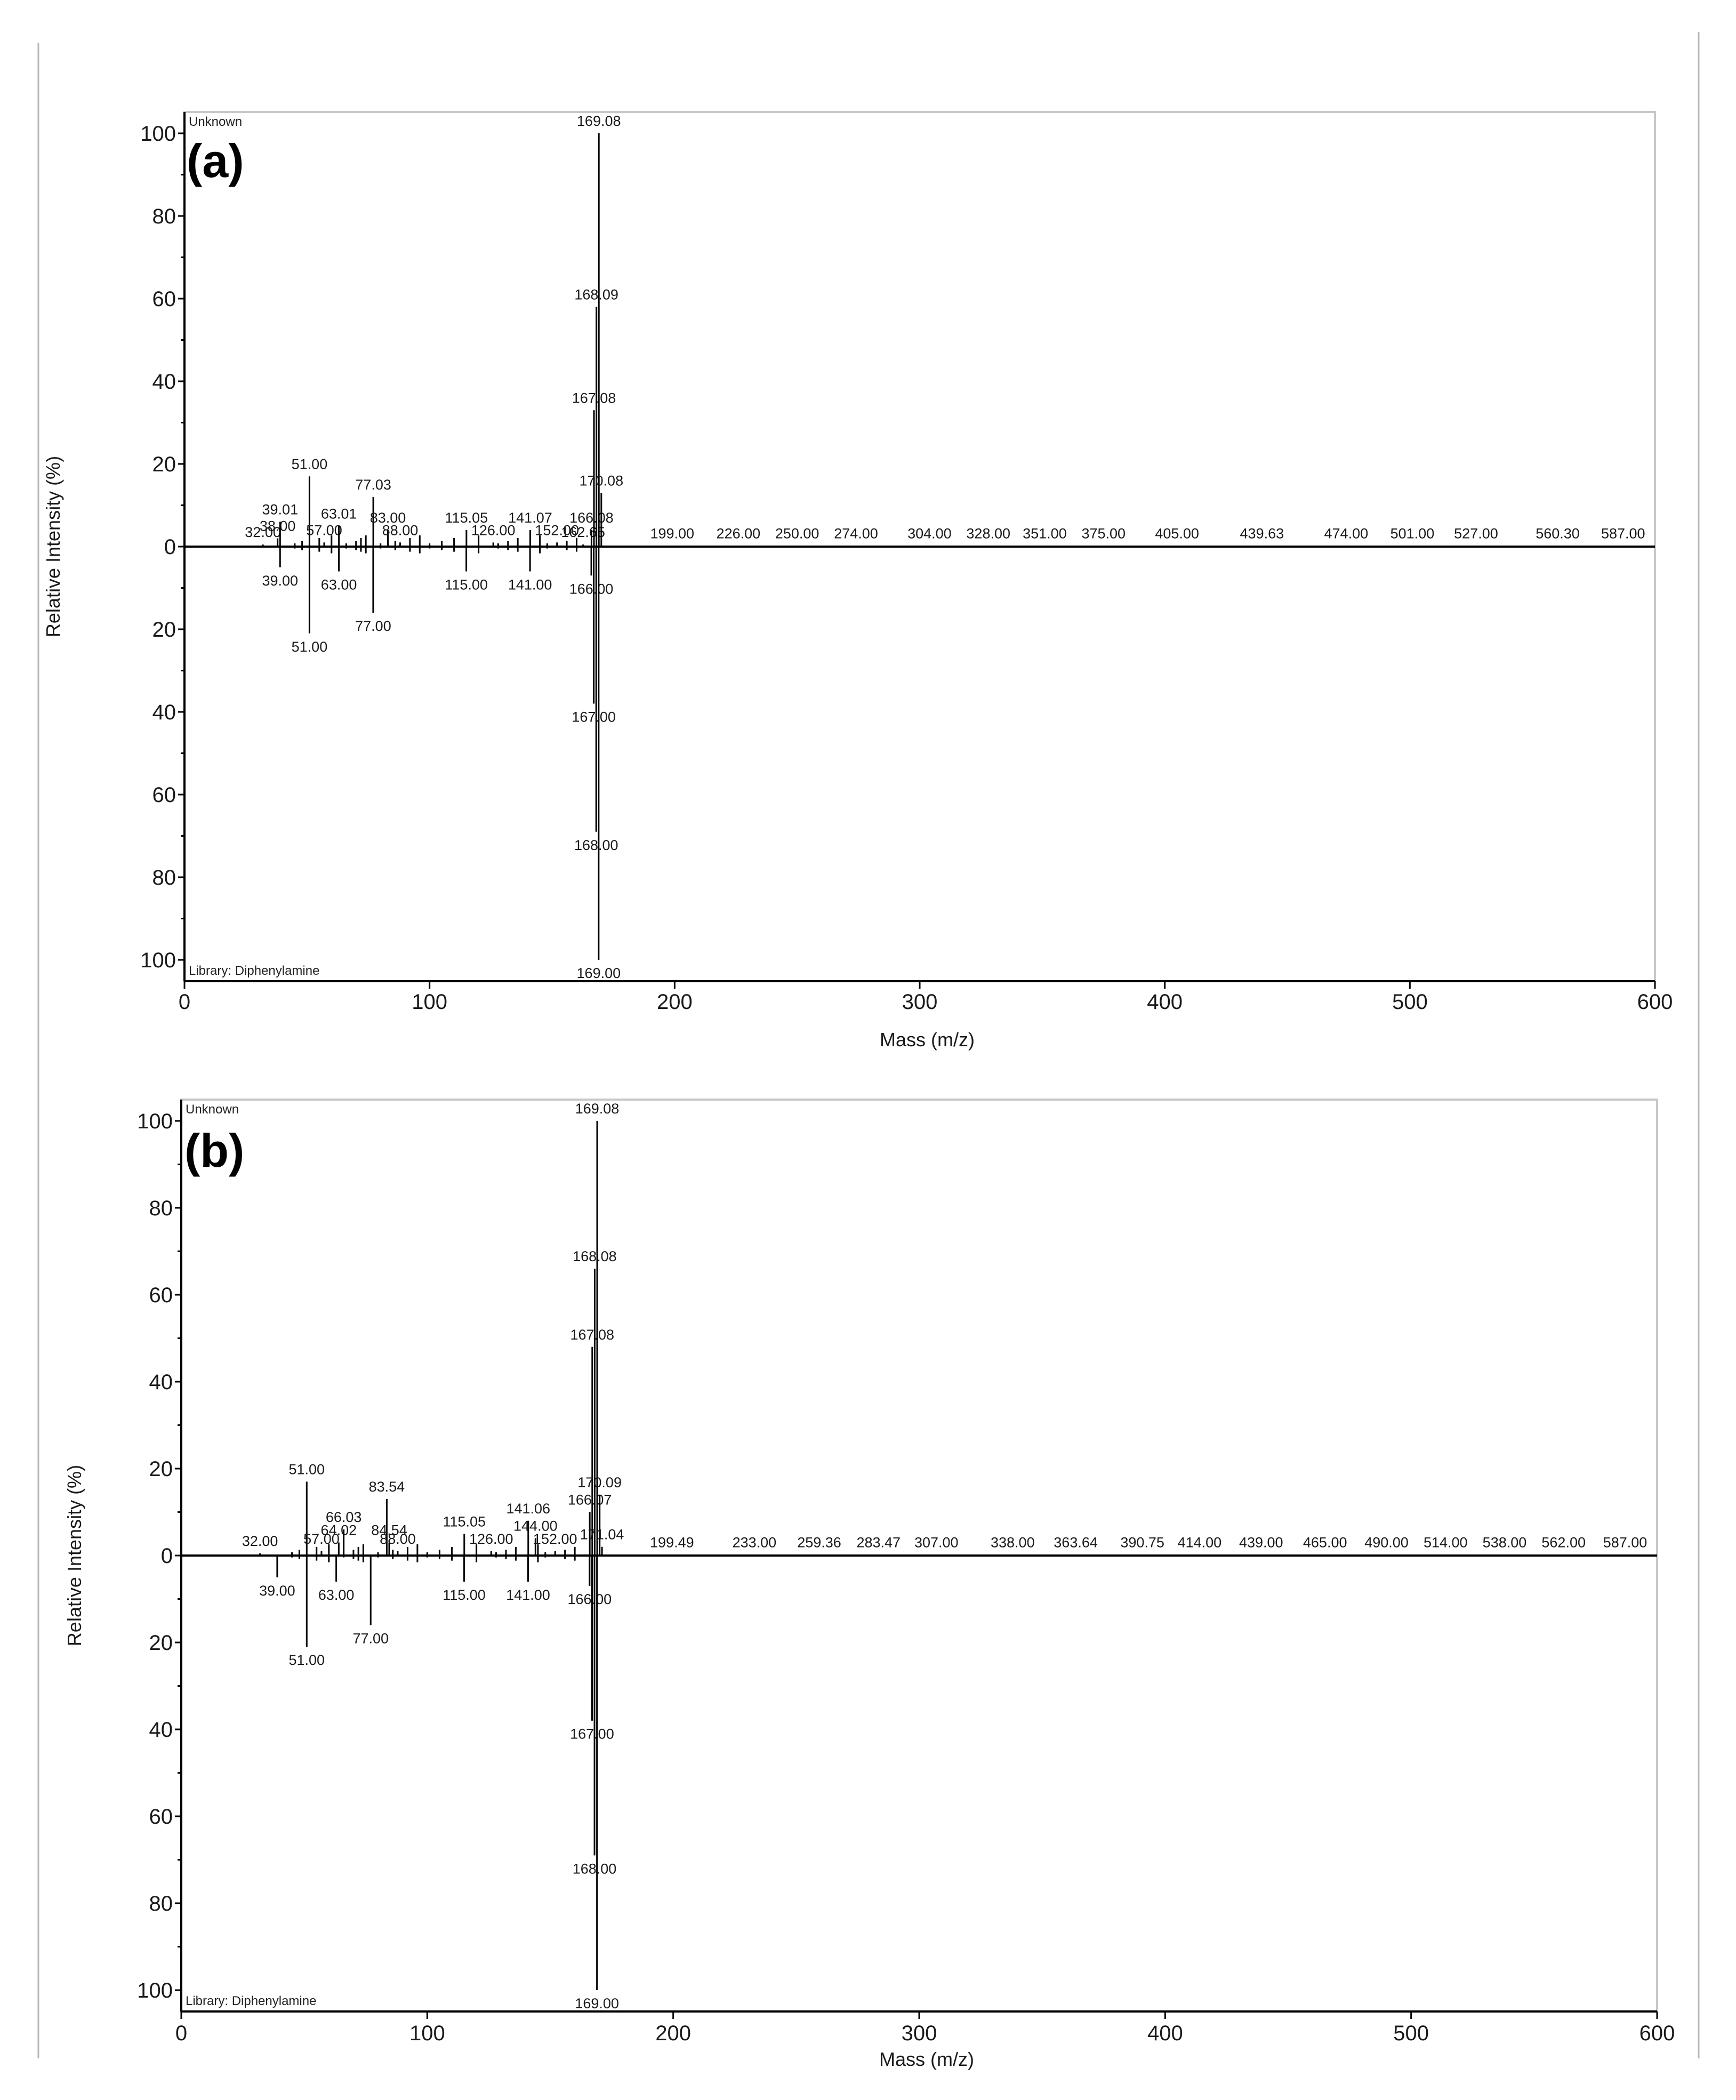 The height and width of the screenshot is (2100, 1736). I want to click on peak-label: 259.36, so click(819, 1542).